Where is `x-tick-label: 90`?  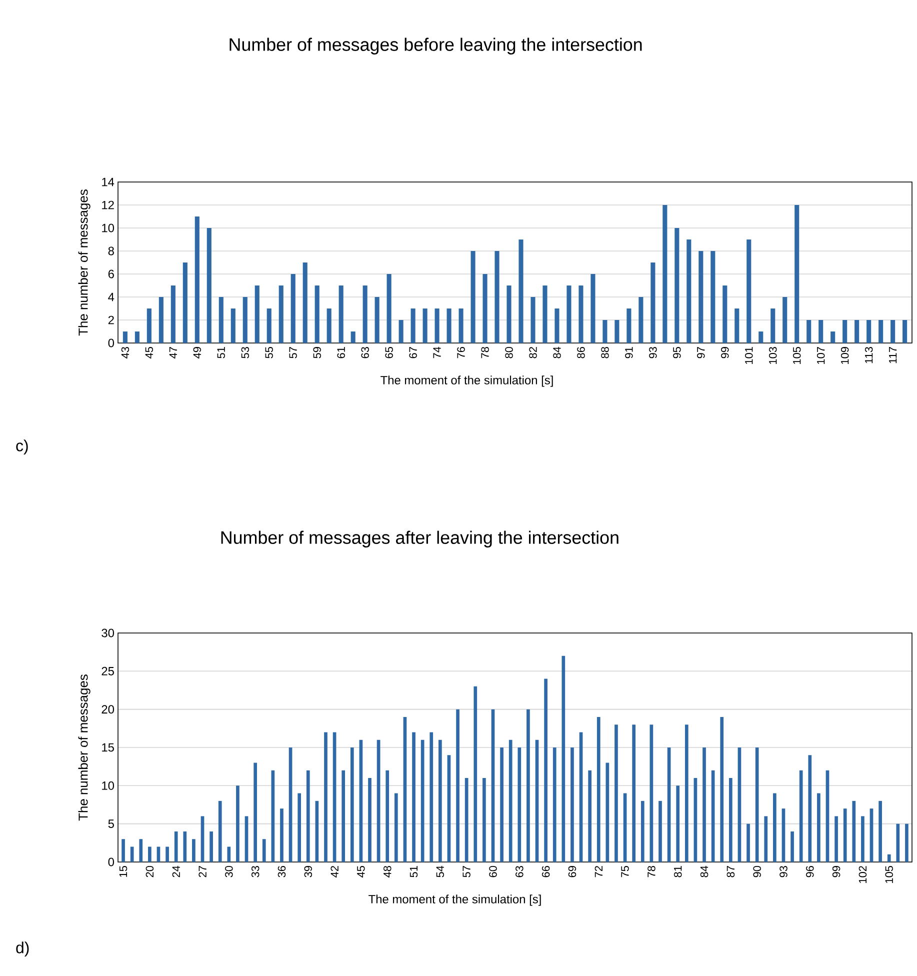 x-tick-label: 90 is located at coordinates (757, 872).